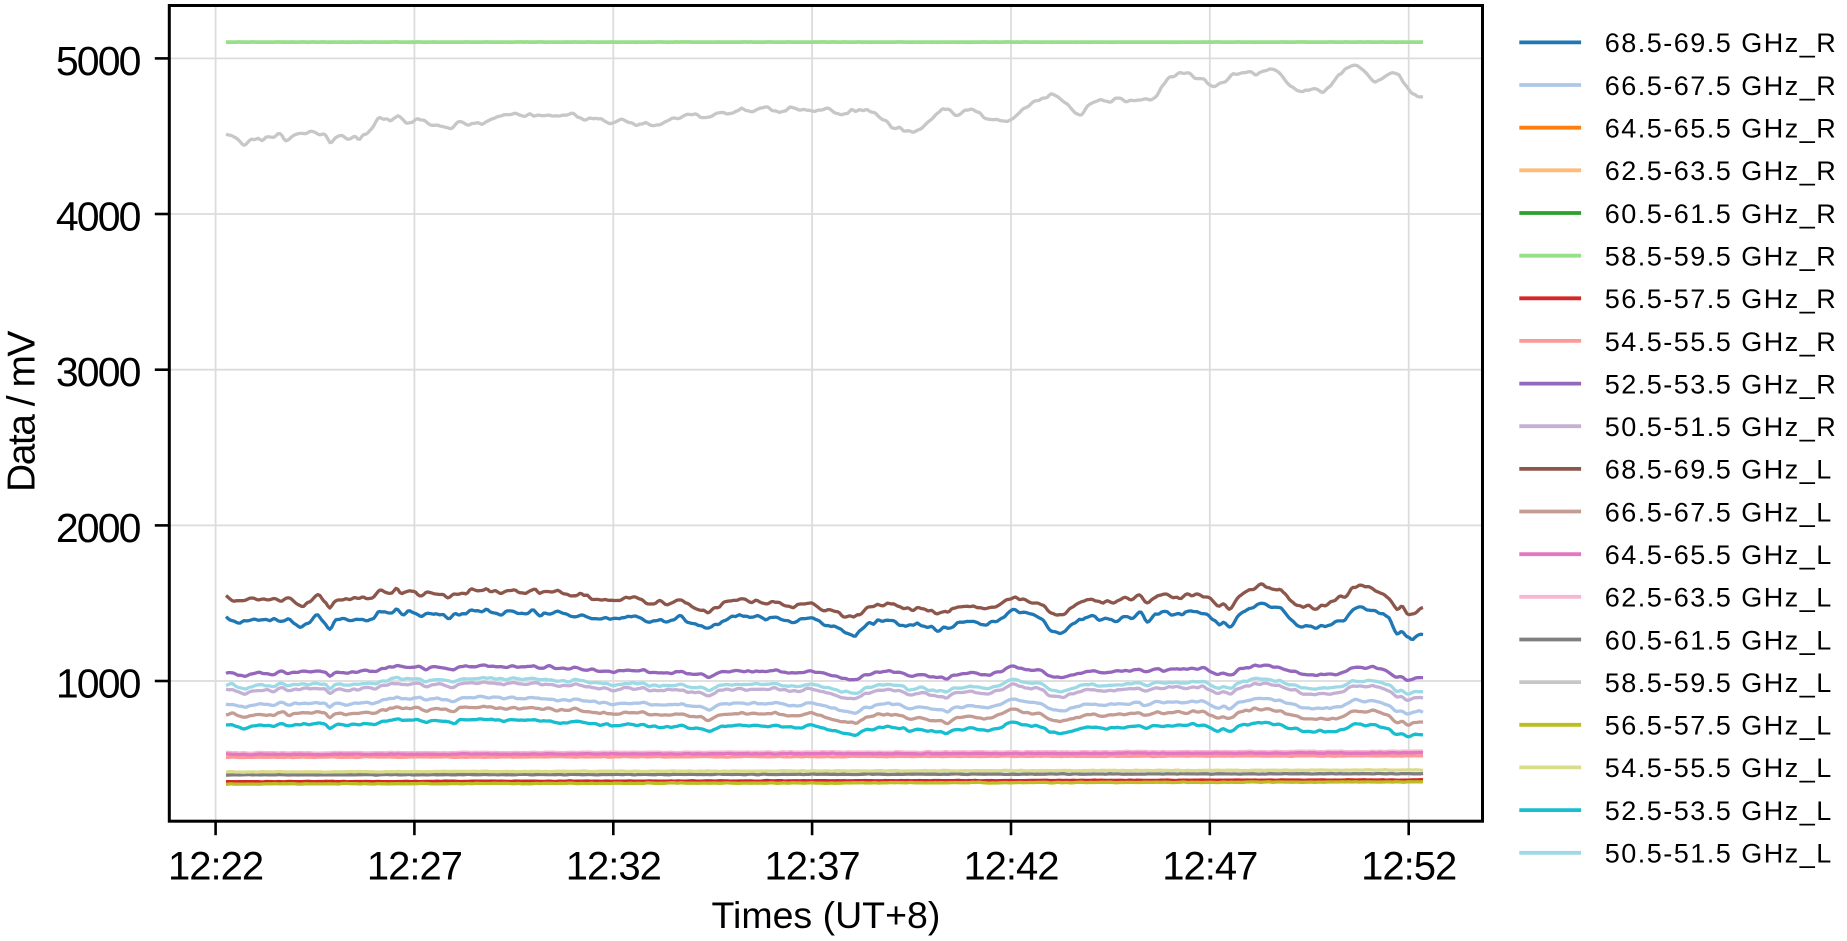 This screenshot has width=1847, height=941. I want to click on svg-text: Data / mV, so click(22, 411).